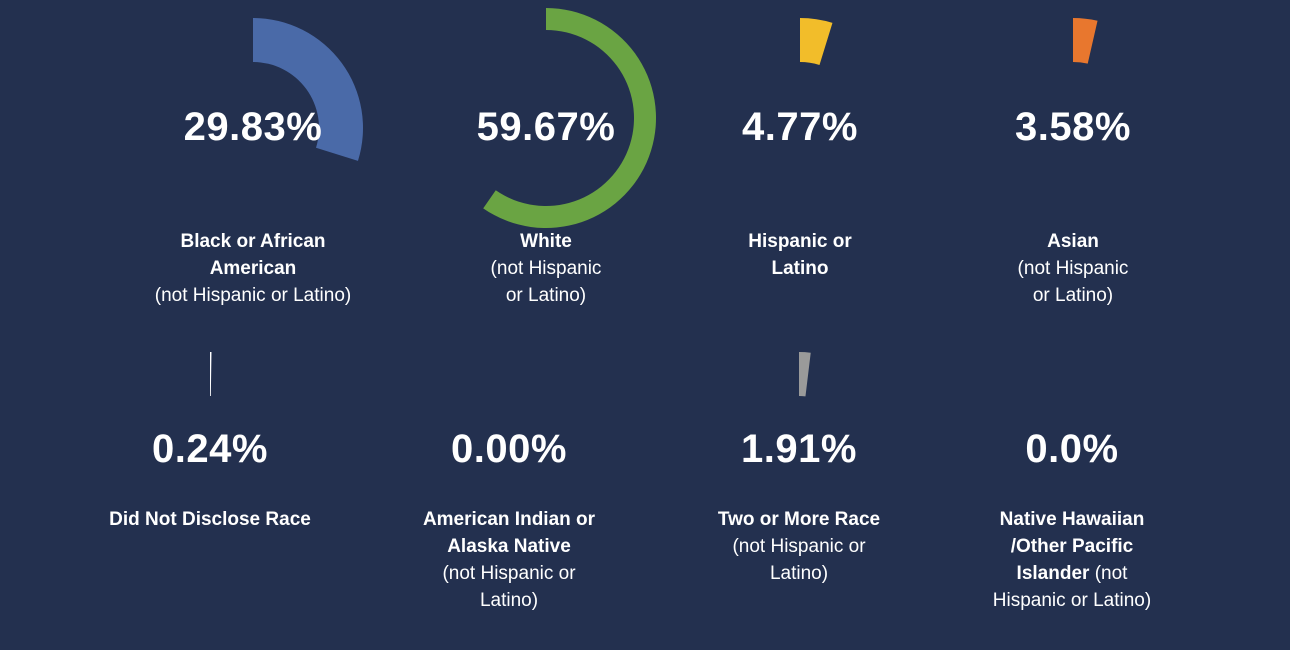  What do you see at coordinates (800, 127) in the screenshot?
I see `percentage-value: 4.77%` at bounding box center [800, 127].